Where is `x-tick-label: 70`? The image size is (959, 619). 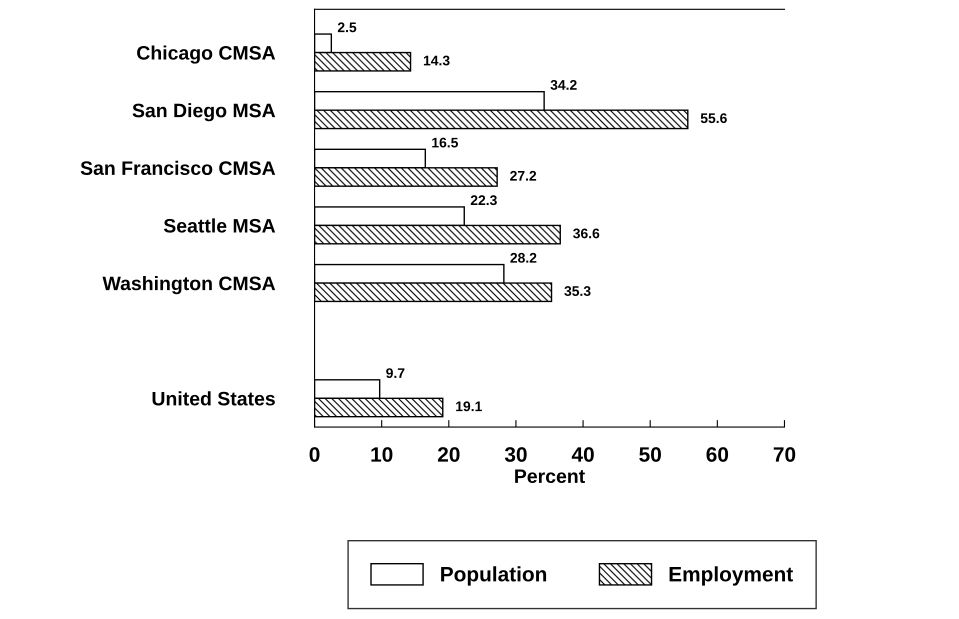
x-tick-label: 70 is located at coordinates (785, 454).